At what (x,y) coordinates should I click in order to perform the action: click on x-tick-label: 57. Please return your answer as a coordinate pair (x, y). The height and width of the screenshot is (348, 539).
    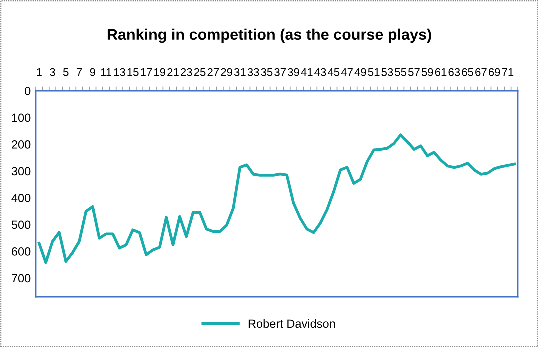
    Looking at the image, I should click on (414, 72).